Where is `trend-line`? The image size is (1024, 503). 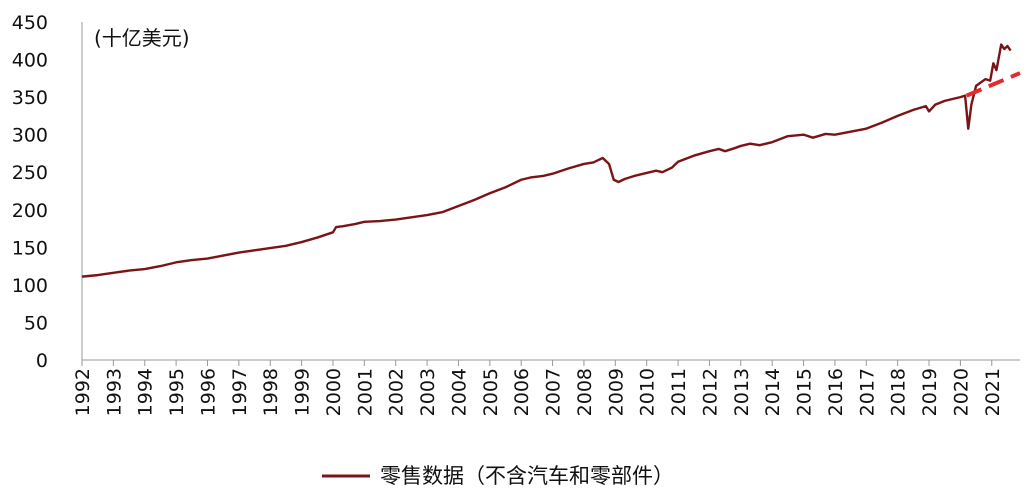 trend-line is located at coordinates (993, 84).